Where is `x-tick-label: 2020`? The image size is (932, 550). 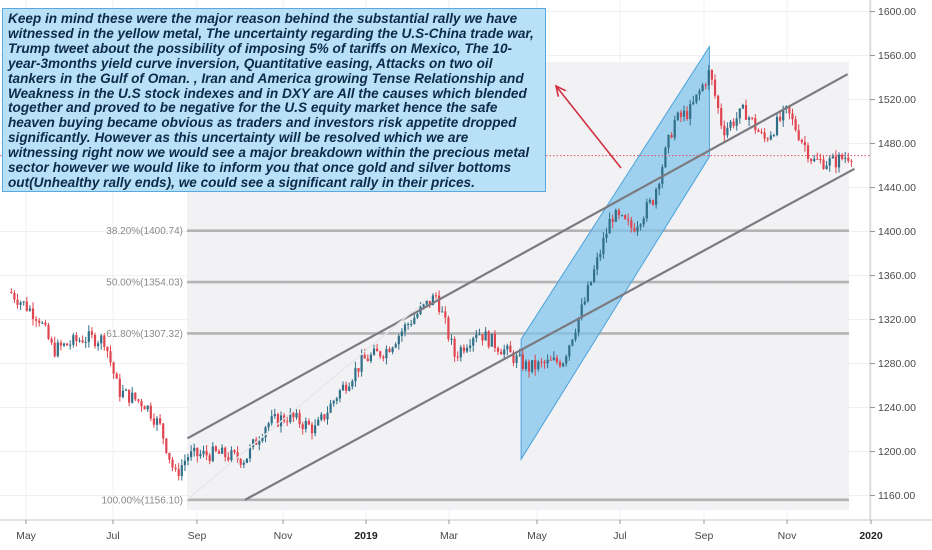 x-tick-label: 2020 is located at coordinates (871, 536).